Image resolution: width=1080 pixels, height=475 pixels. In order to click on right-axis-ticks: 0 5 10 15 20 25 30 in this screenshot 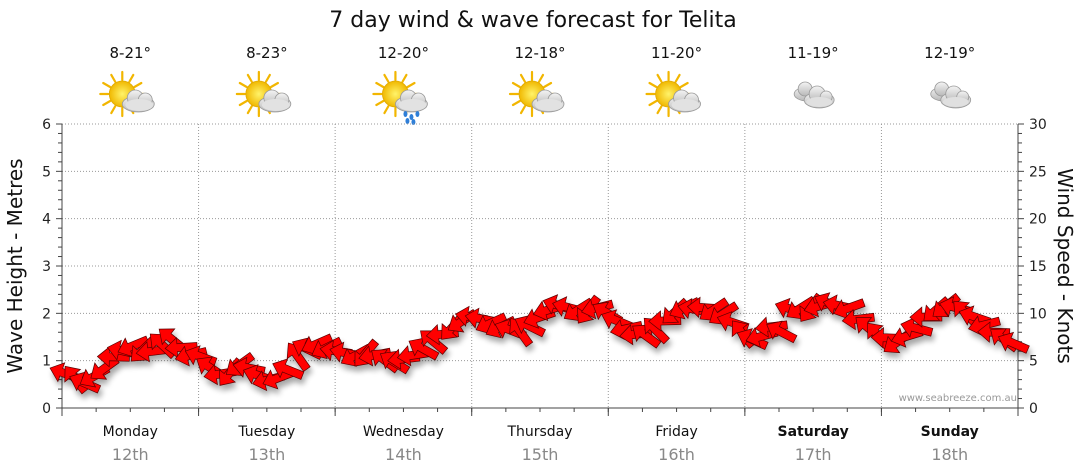, I will do `click(1038, 267)`.